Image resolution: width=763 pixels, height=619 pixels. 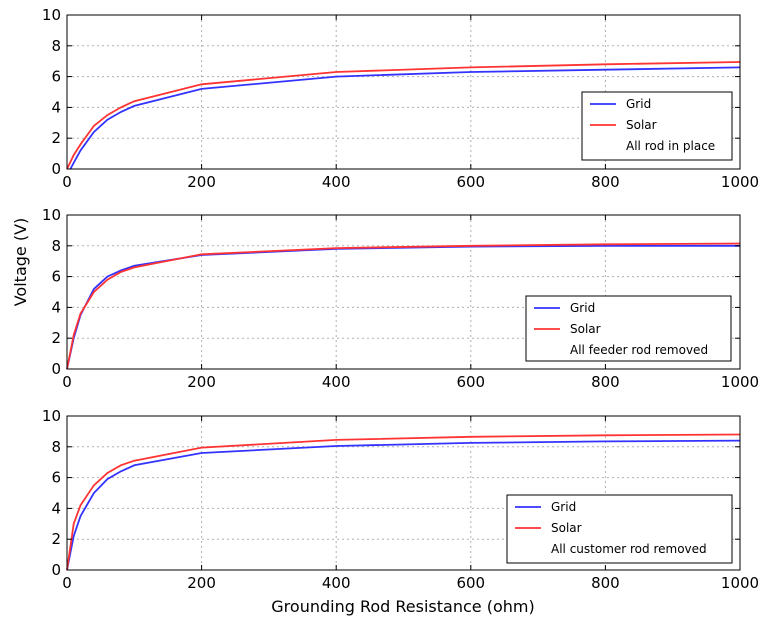 I want to click on legend: Grid Solar All feeder rod removed, so click(x=628, y=328).